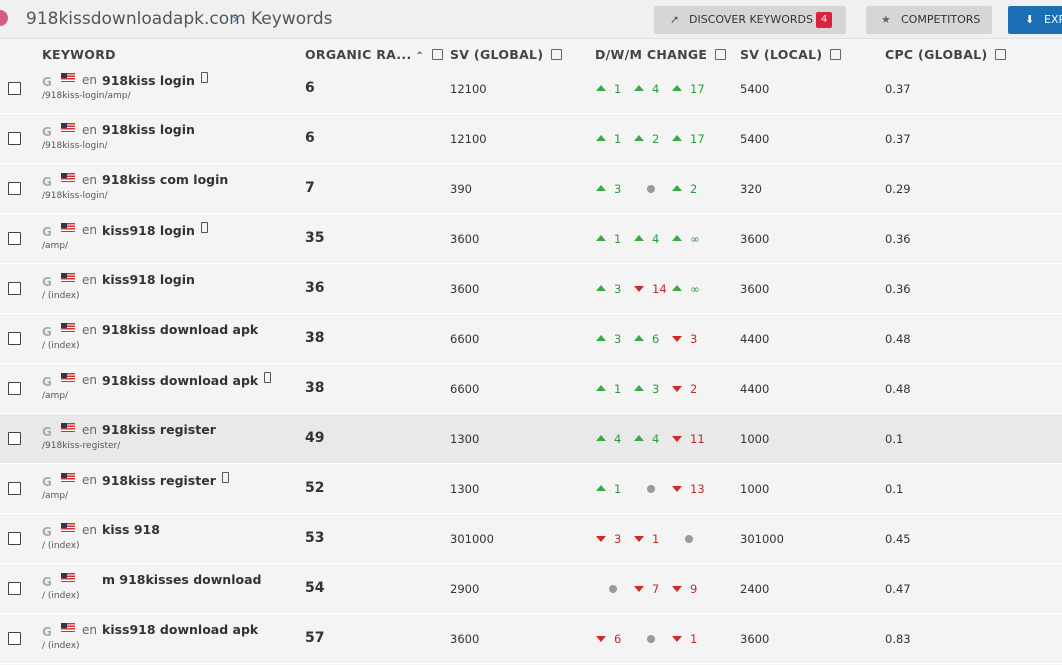 Image resolution: width=1062 pixels, height=665 pixels. What do you see at coordinates (941, 19) in the screenshot?
I see `button-label: COMPETITORS` at bounding box center [941, 19].